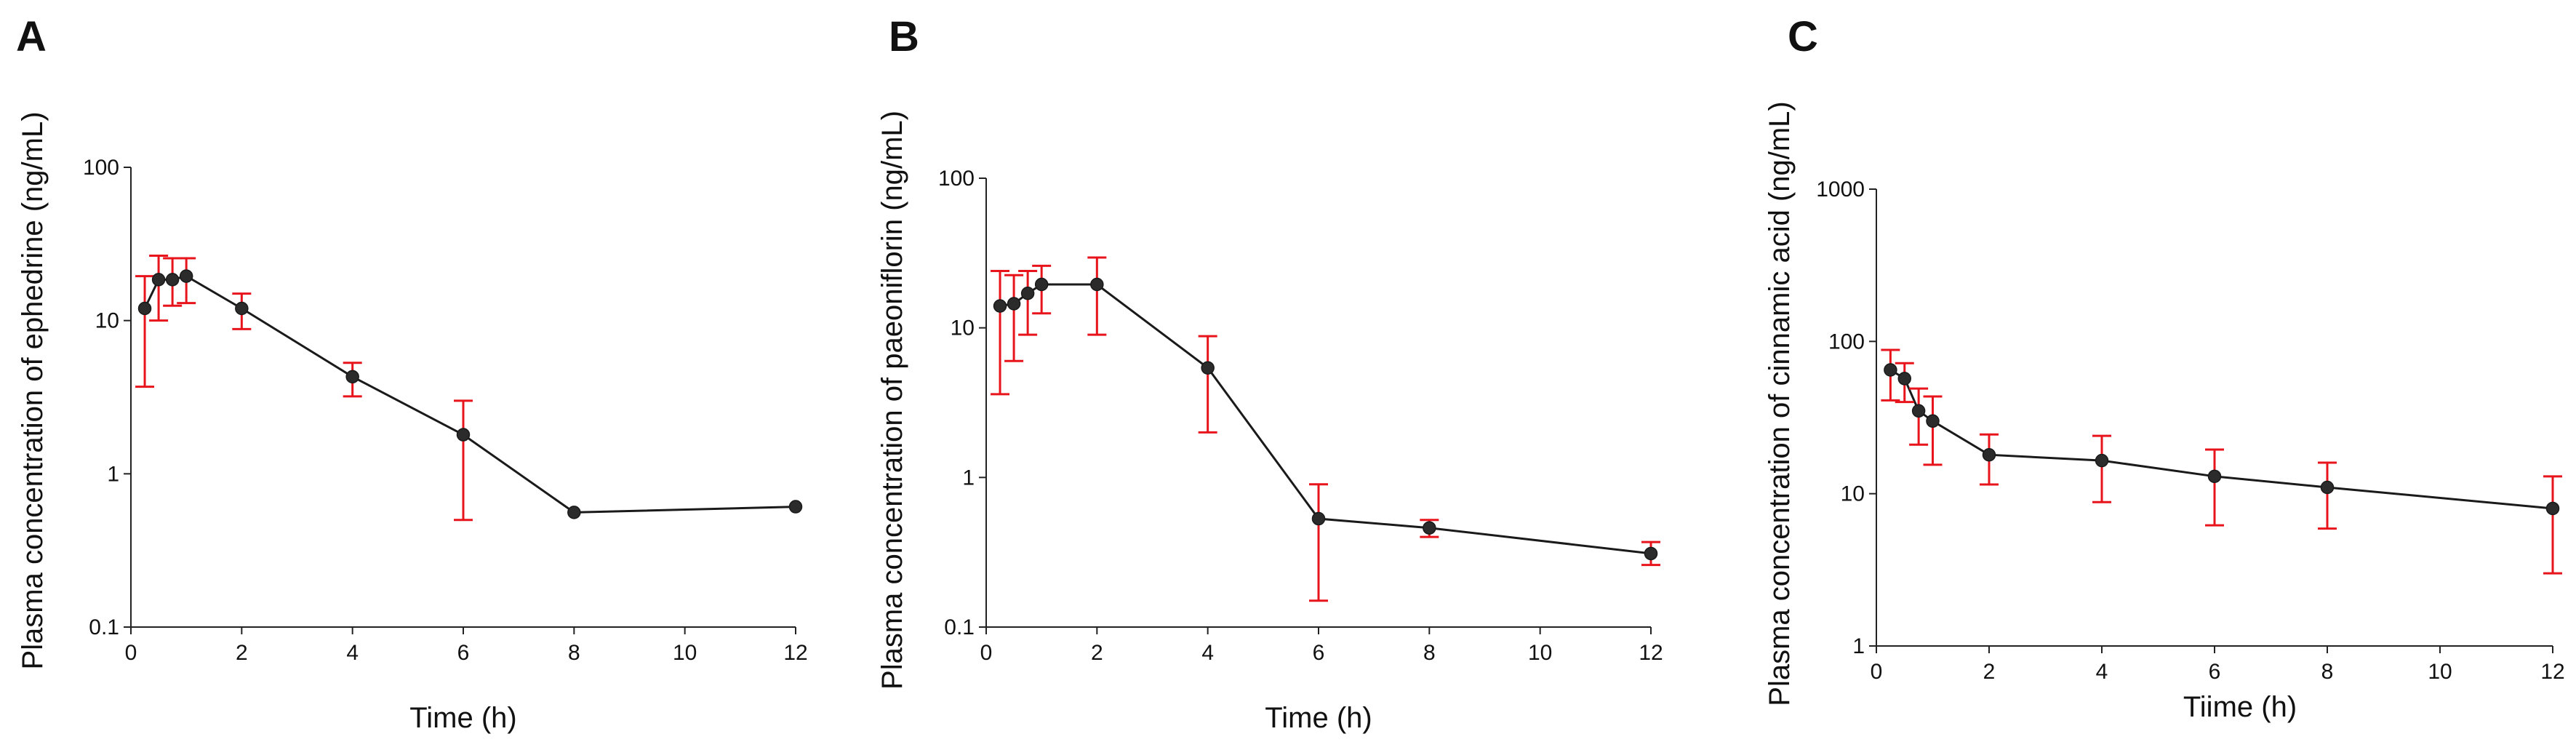 The width and height of the screenshot is (2576, 742). Describe the element at coordinates (131, 653) in the screenshot. I see `panel-a-x-tick-label: 0` at that location.